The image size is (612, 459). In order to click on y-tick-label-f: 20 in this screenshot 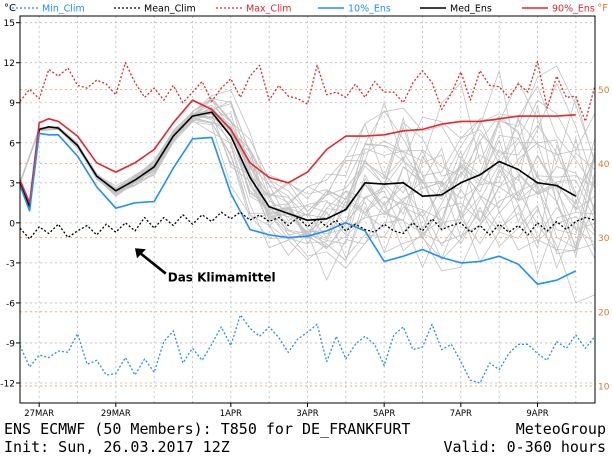, I will do `click(604, 313)`.